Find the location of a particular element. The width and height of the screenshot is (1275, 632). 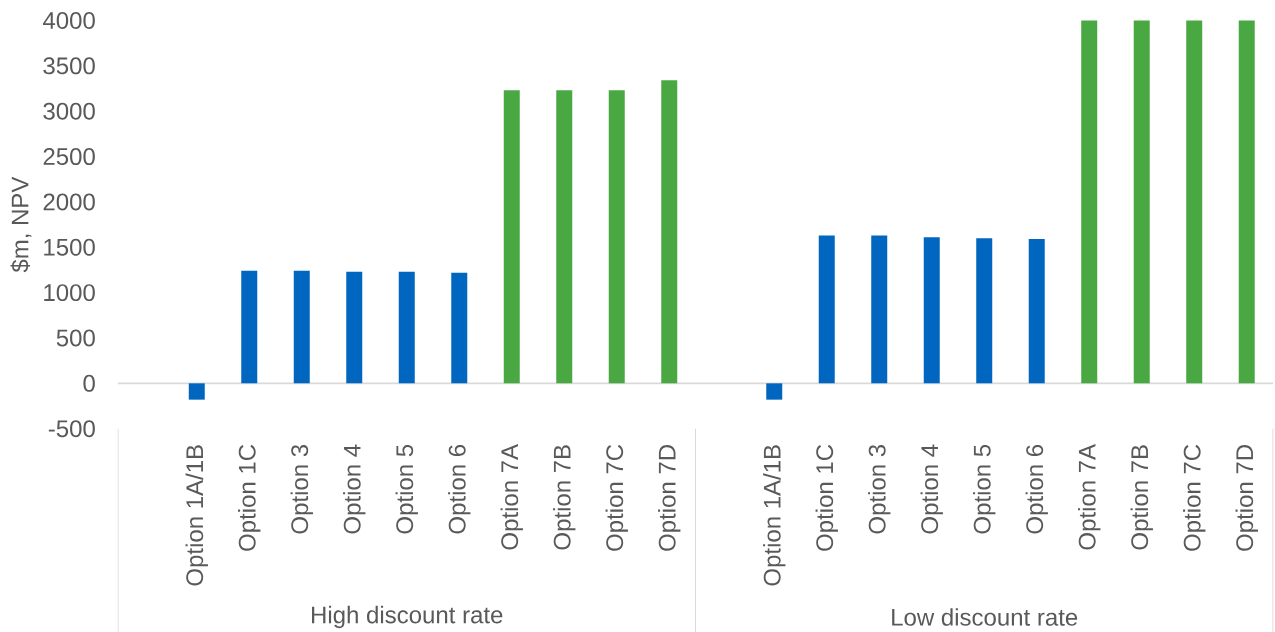

y-tick-label: 2000 is located at coordinates (69, 202).